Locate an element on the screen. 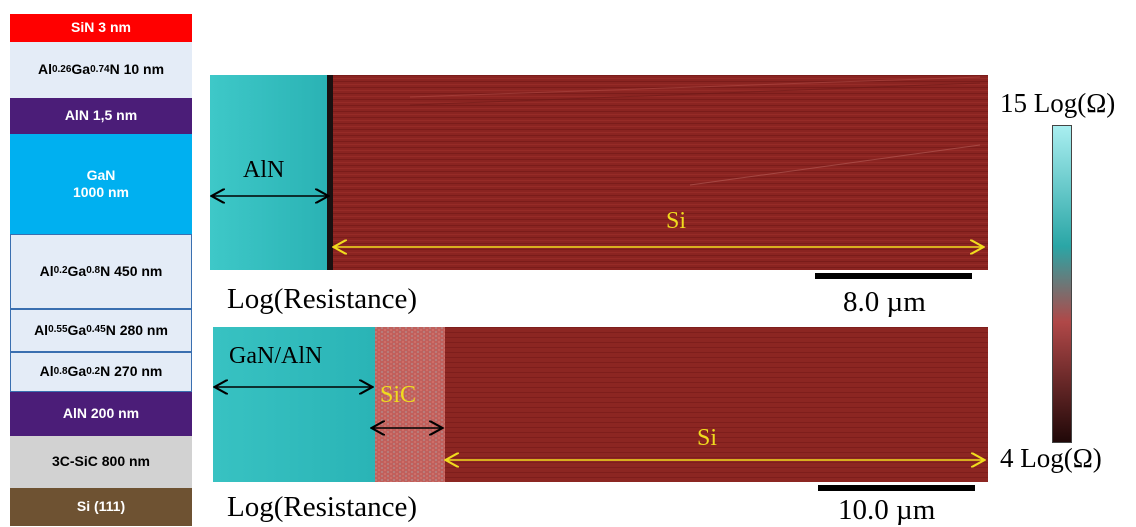 The width and height of the screenshot is (1136, 527). interface-line-top is located at coordinates (330, 172).